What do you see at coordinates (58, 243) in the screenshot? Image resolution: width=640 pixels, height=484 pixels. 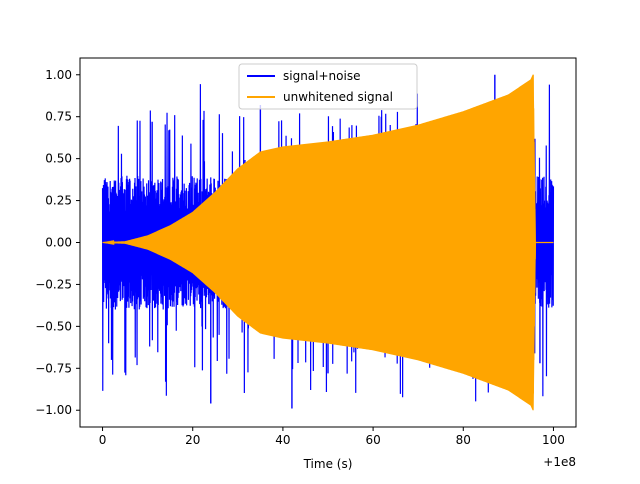 I see `y-tick-label: 0.00` at bounding box center [58, 243].